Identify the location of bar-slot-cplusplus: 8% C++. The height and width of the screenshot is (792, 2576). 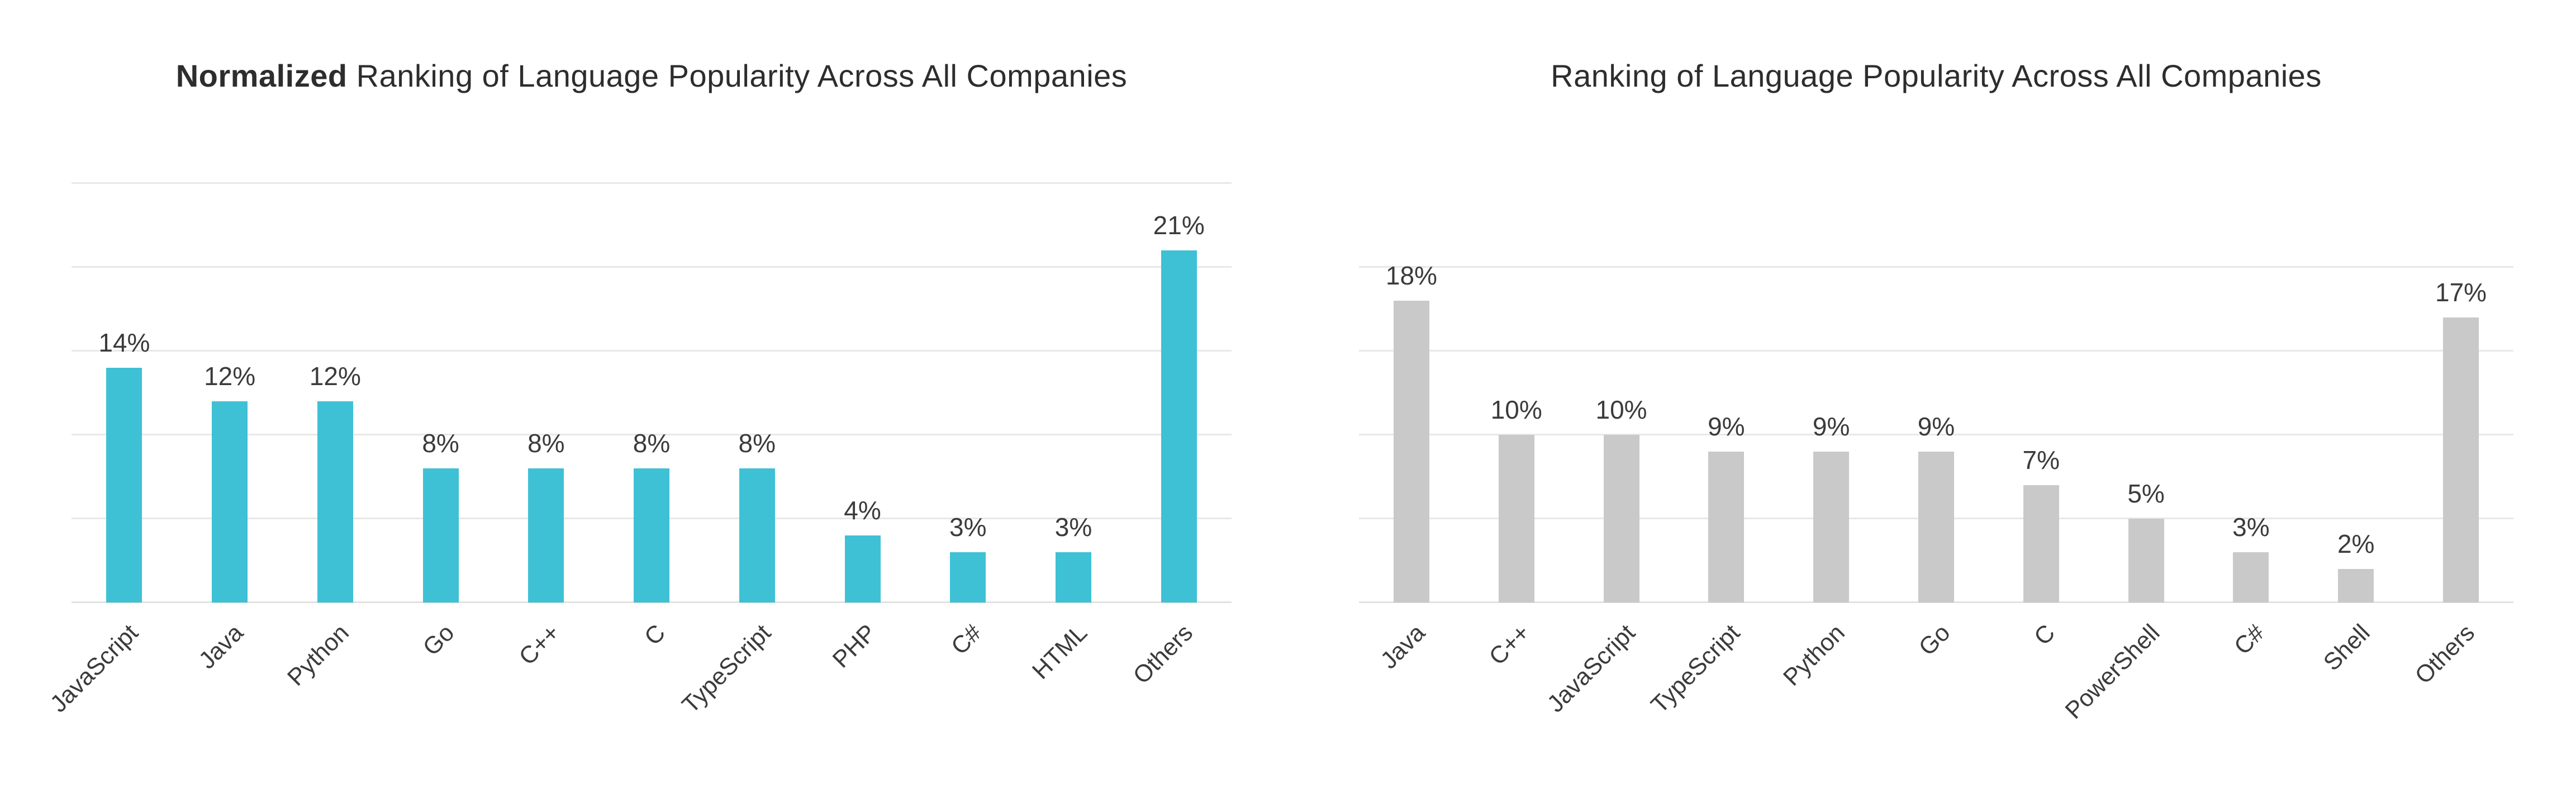
(546, 427).